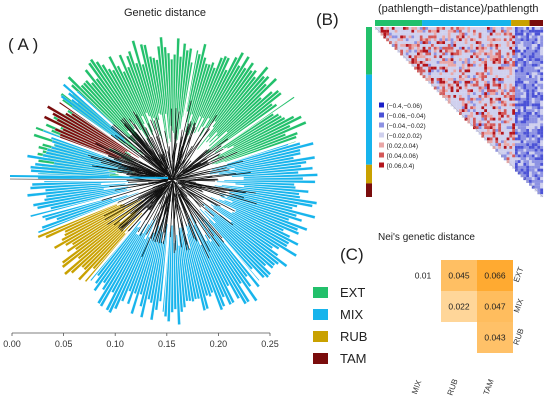 The width and height of the screenshot is (550, 405). I want to click on panel-c-title: Nei's genetic distance, so click(426, 237).